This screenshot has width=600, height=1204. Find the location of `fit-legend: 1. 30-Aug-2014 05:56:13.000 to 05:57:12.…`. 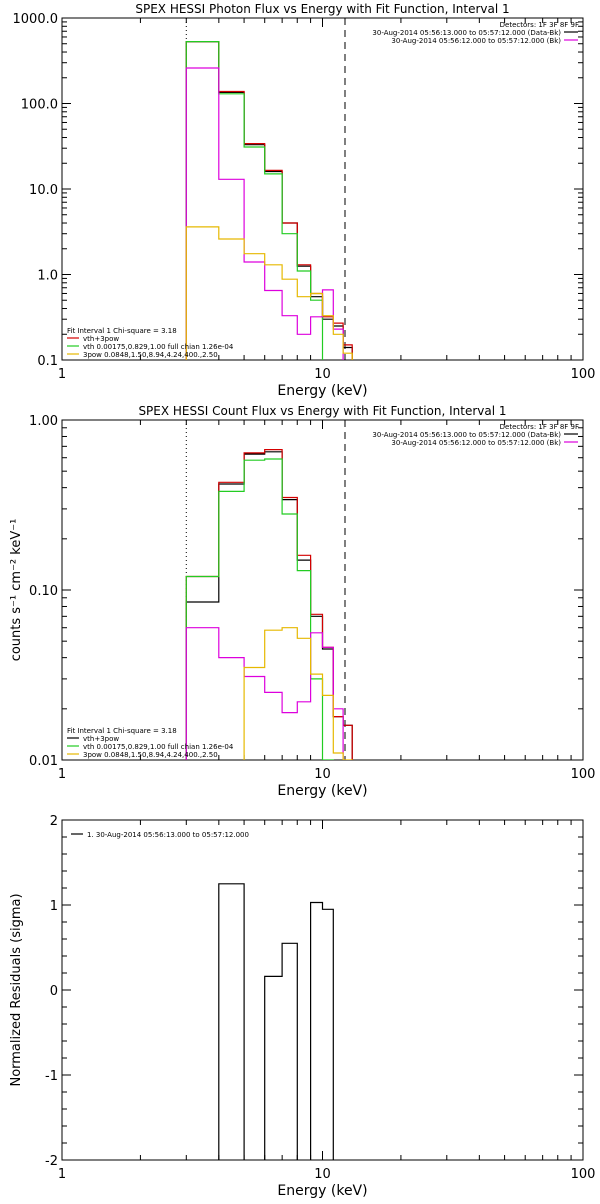

fit-legend: 1. 30-Aug-2014 05:56:13.000 to 05:57:12.… is located at coordinates (160, 835).